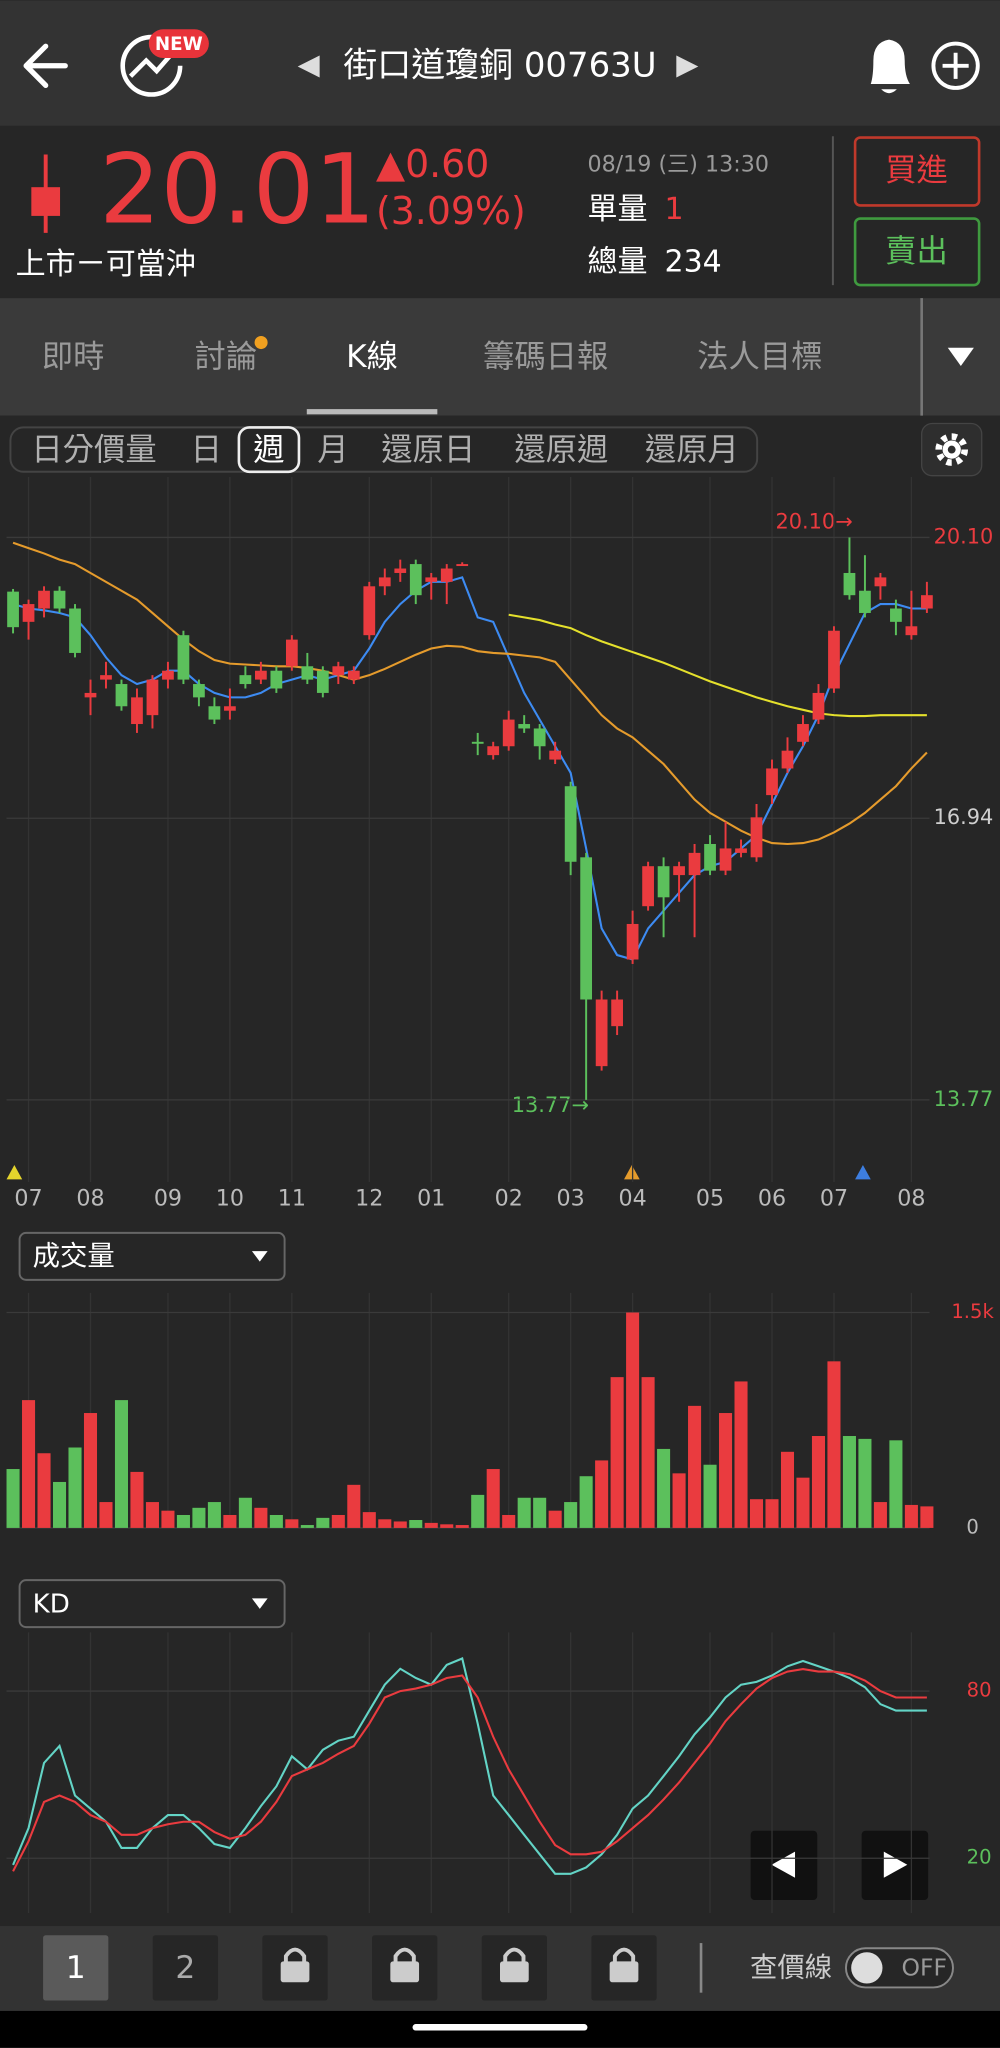  Describe the element at coordinates (561, 450) in the screenshot. I see `period-option: 還原週` at that location.